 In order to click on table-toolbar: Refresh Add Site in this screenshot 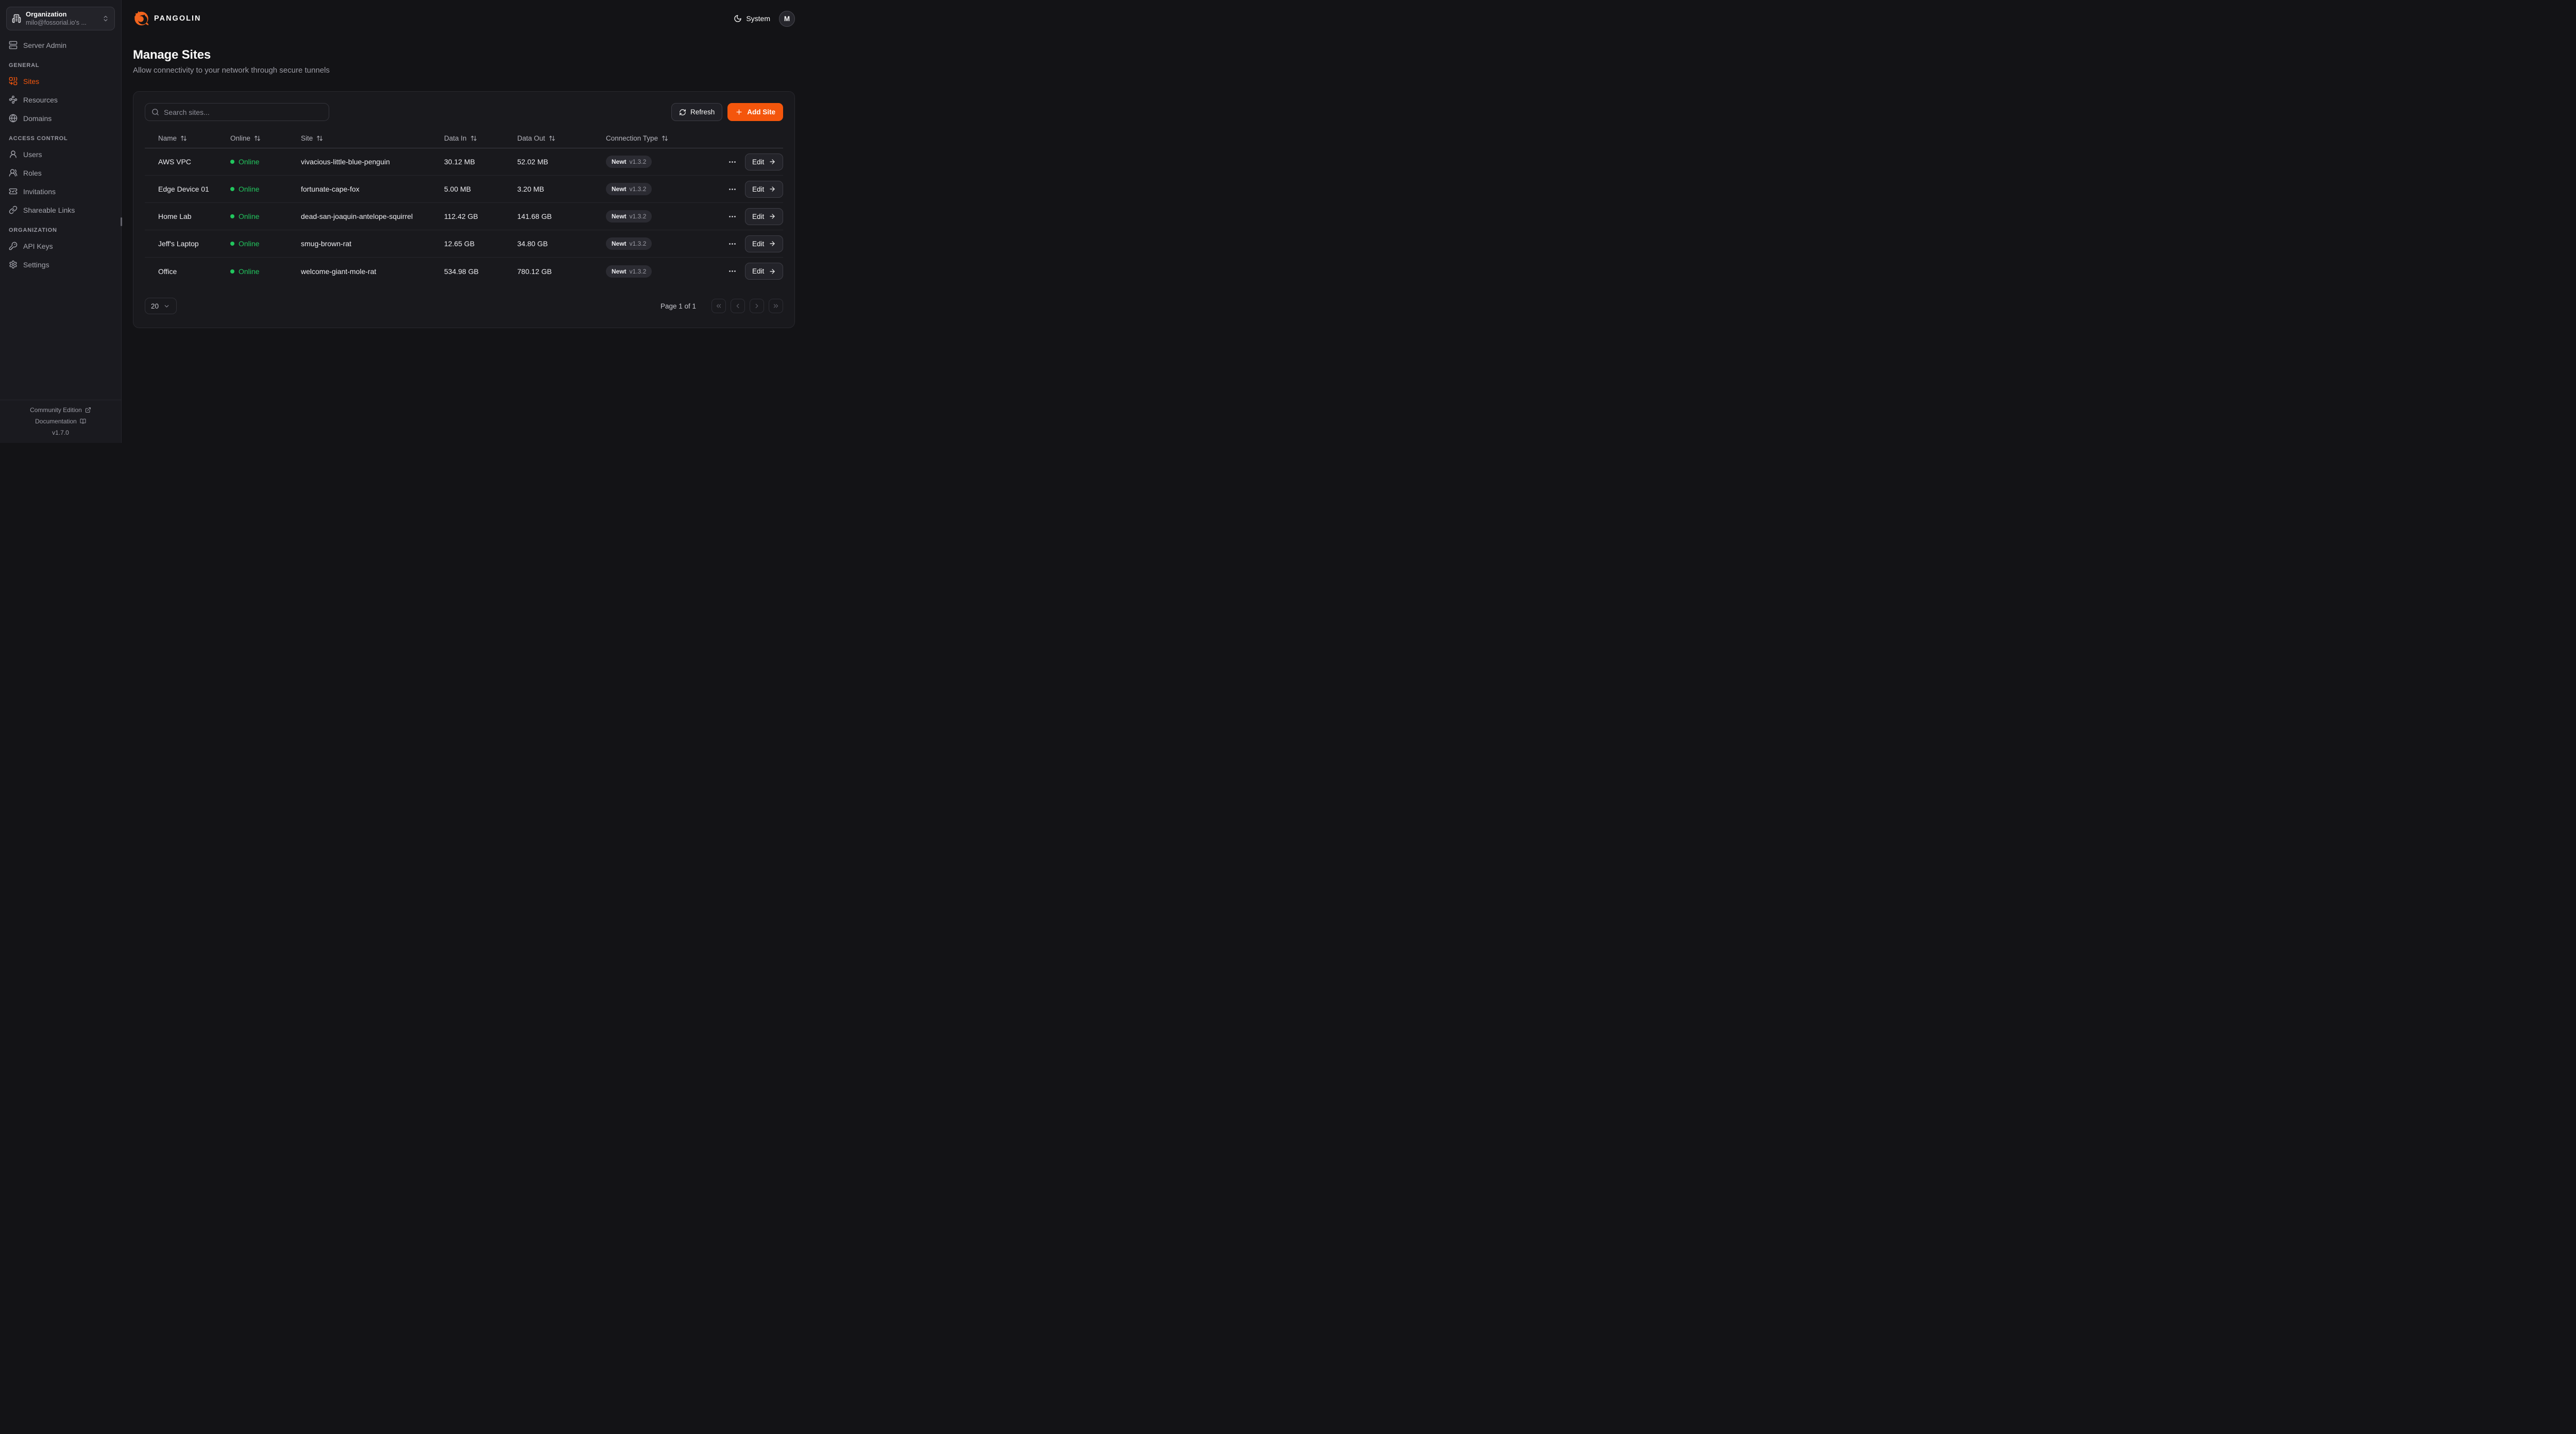, I will do `click(464, 112)`.